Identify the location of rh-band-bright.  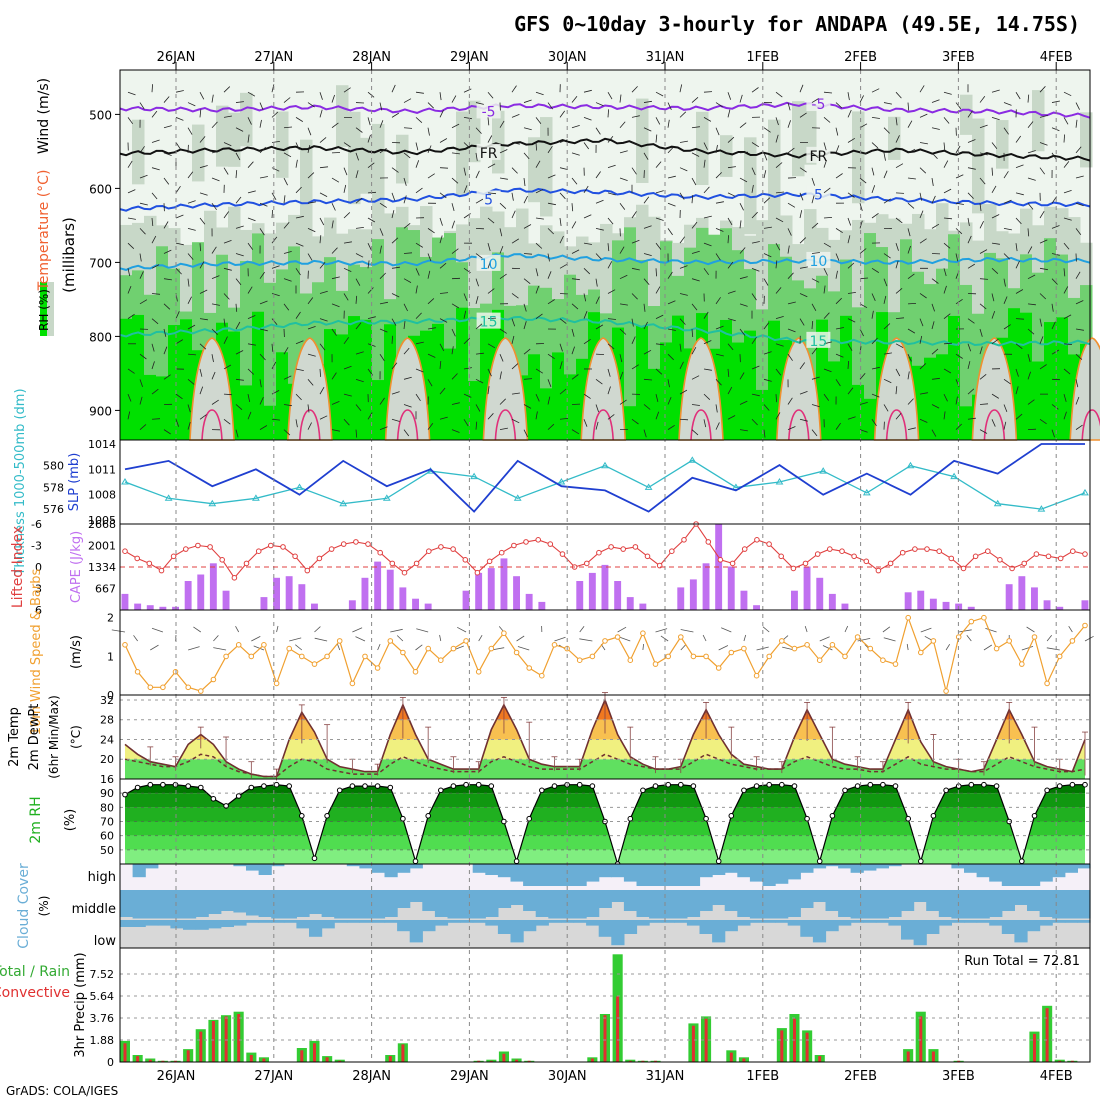
(138, 377).